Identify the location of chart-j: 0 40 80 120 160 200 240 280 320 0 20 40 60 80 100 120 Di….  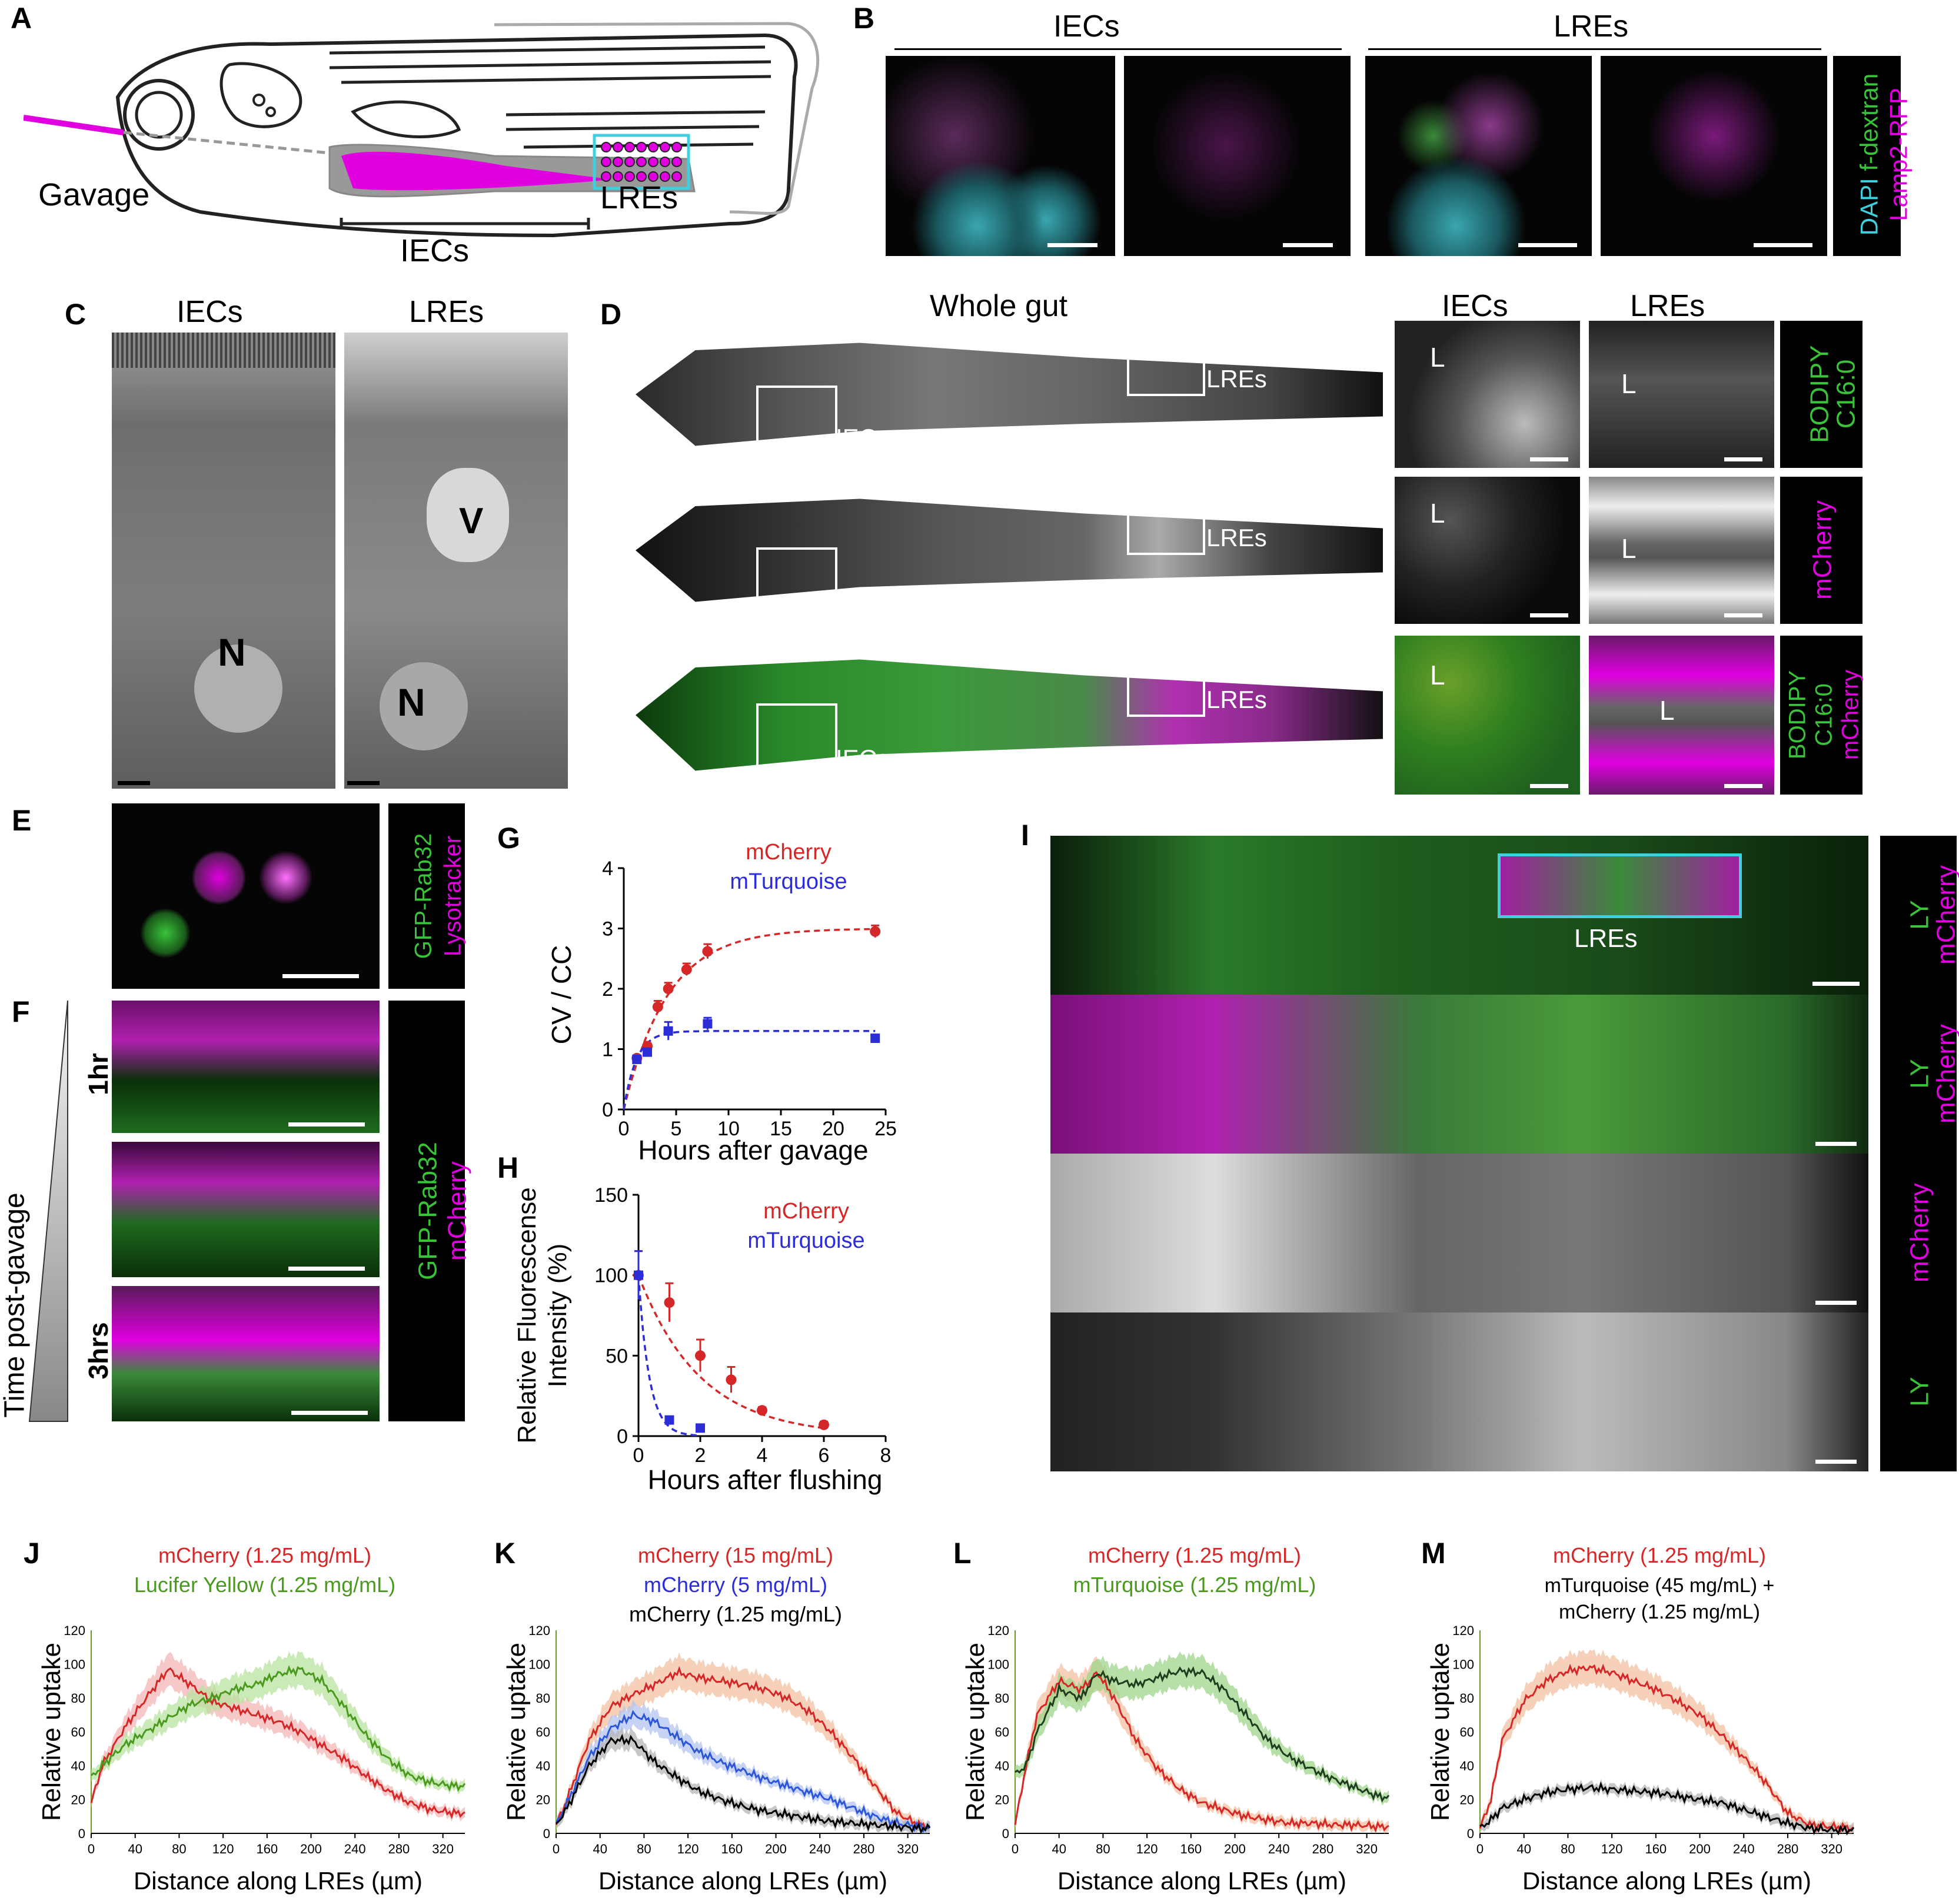
(251, 1719).